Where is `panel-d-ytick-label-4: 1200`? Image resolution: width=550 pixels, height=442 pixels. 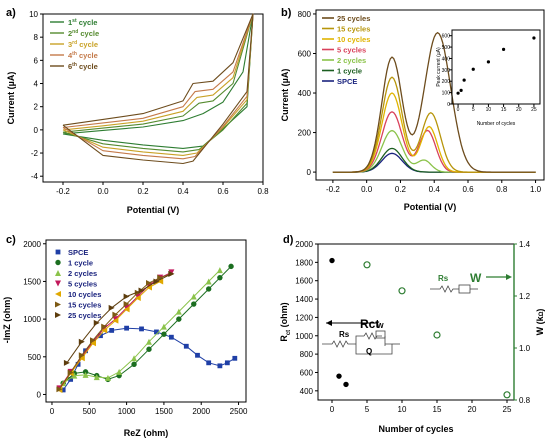
panel-d-ytick-label-4: 1200 is located at coordinates (304, 317).